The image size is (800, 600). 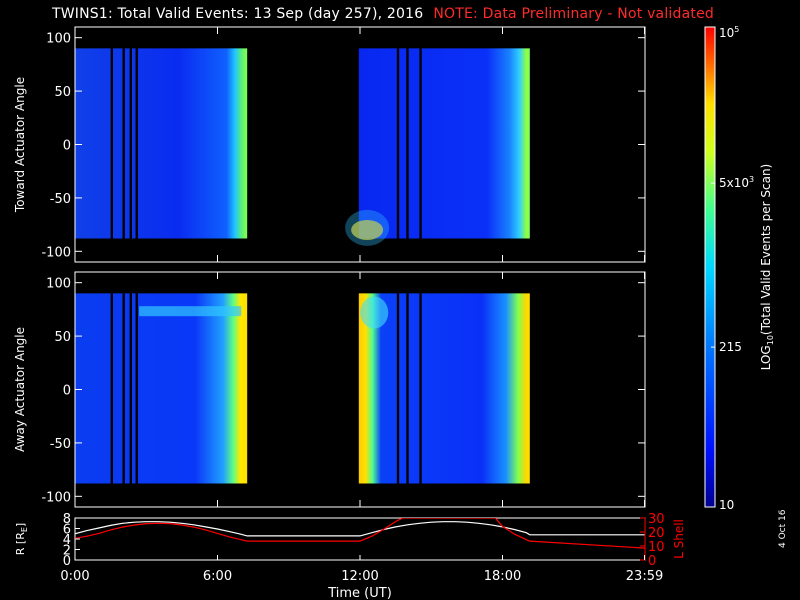 I want to click on colorbar-tick-label: 5x10³, so click(x=736, y=182).